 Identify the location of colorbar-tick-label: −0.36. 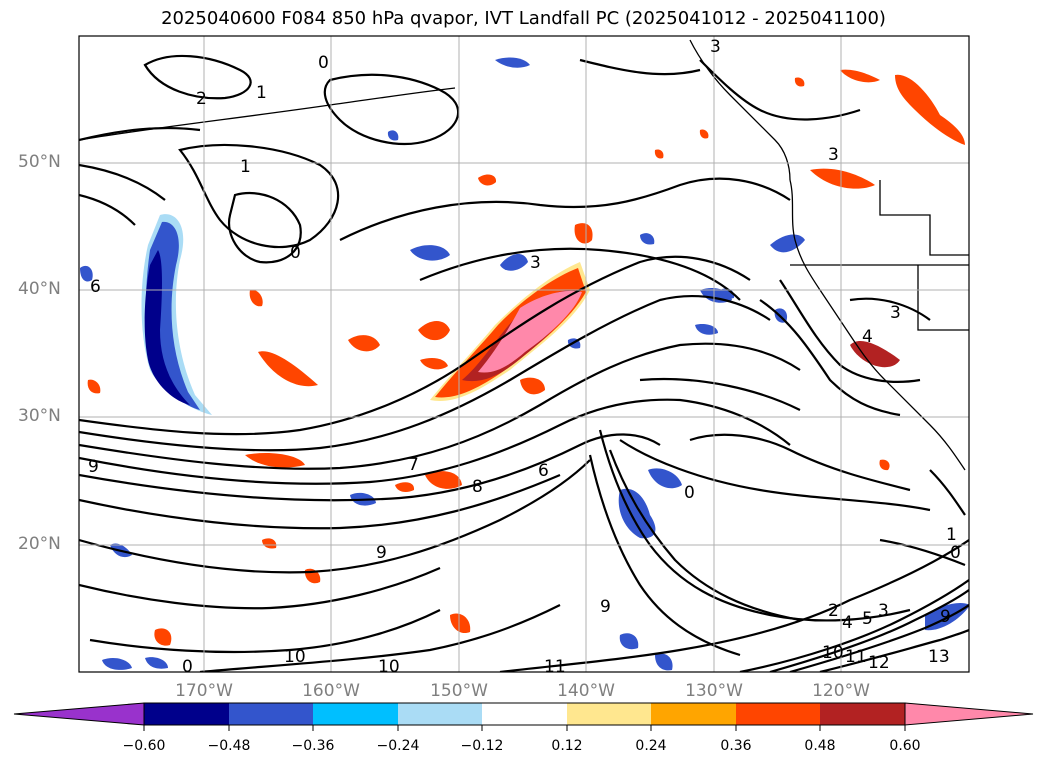
(313, 746).